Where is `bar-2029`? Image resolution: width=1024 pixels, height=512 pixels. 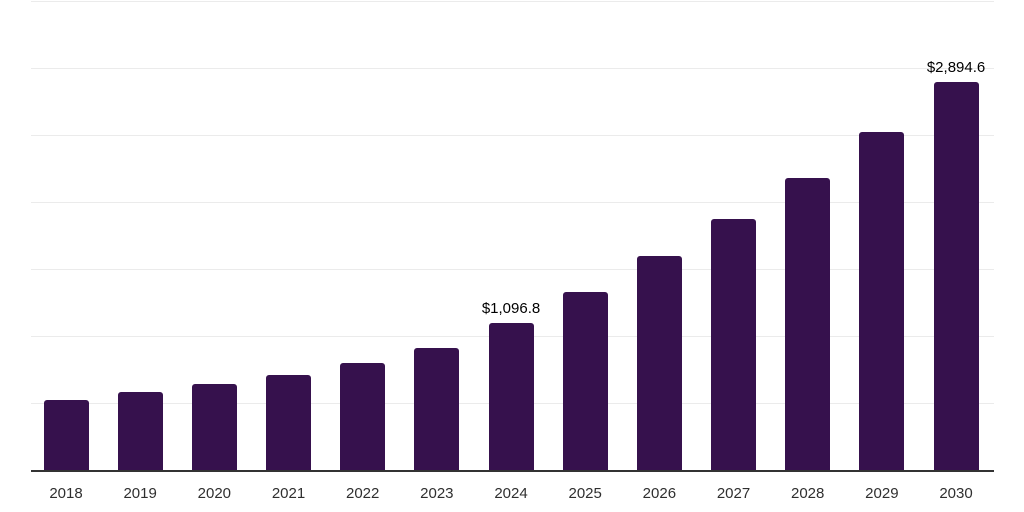
bar-2029 is located at coordinates (882, 301).